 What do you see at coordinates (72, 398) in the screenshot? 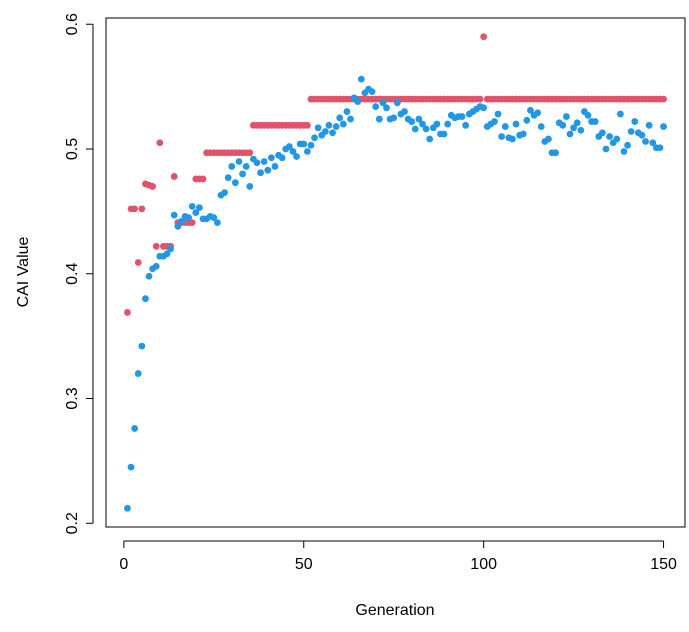
I see `y-tick-label: 0.3` at bounding box center [72, 398].